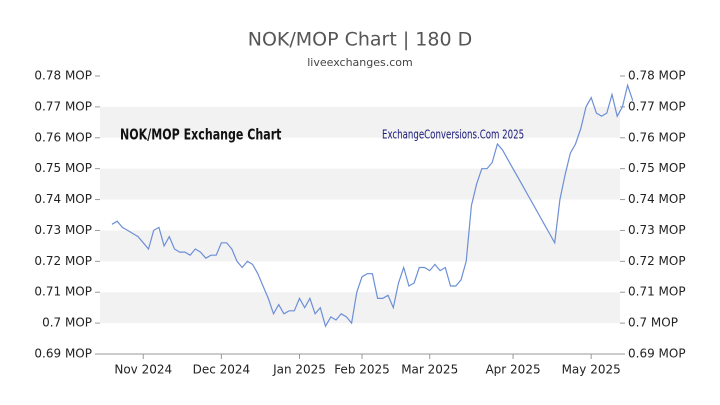 The height and width of the screenshot is (405, 720). What do you see at coordinates (429, 370) in the screenshot?
I see `x-tick-label: Mar 2025` at bounding box center [429, 370].